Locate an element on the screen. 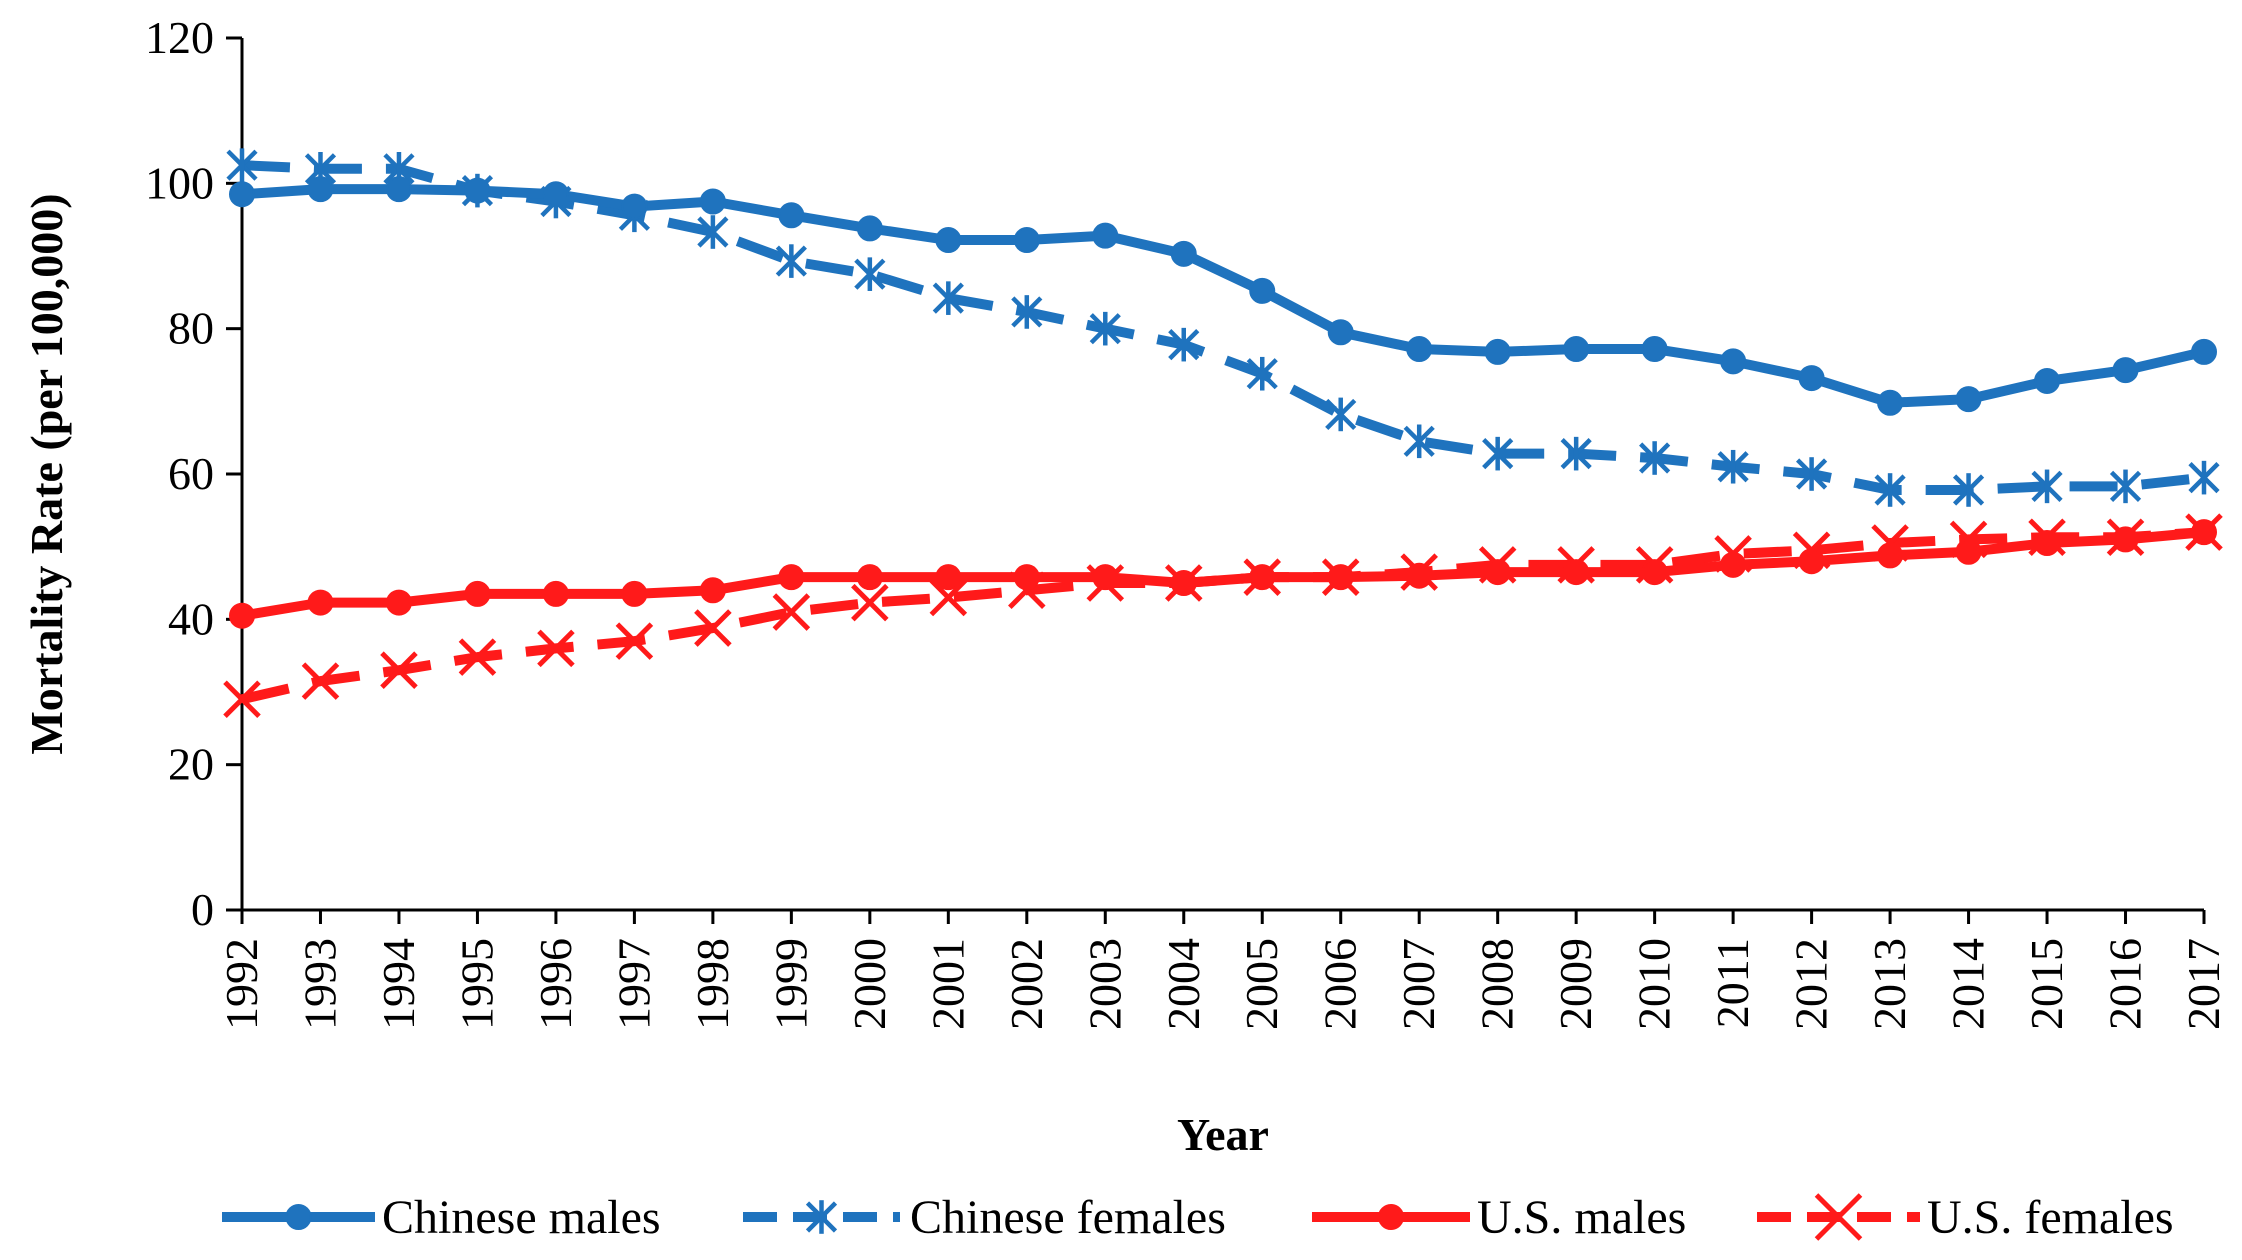  x-axis-title: Year is located at coordinates (1223, 1134).